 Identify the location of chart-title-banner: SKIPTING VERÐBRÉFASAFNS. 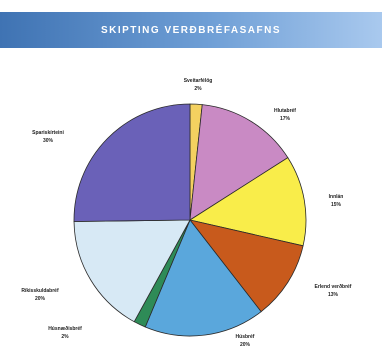
(191, 30).